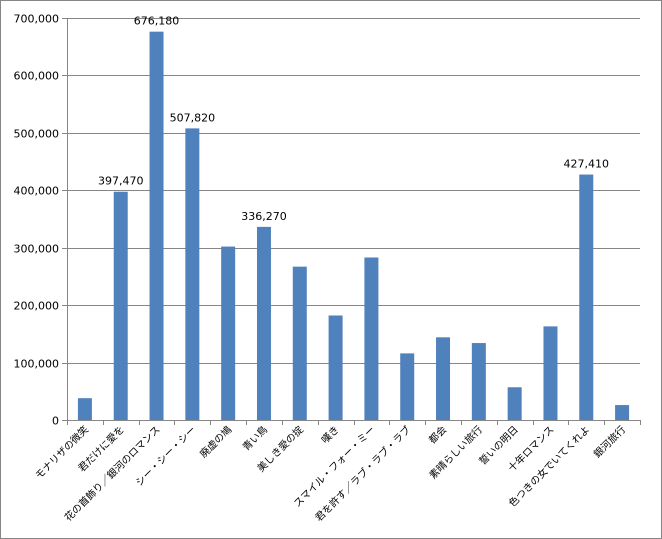 The width and height of the screenshot is (662, 539). What do you see at coordinates (166, 456) in the screenshot?
I see `x-category-label: シー・シー・シー` at bounding box center [166, 456].